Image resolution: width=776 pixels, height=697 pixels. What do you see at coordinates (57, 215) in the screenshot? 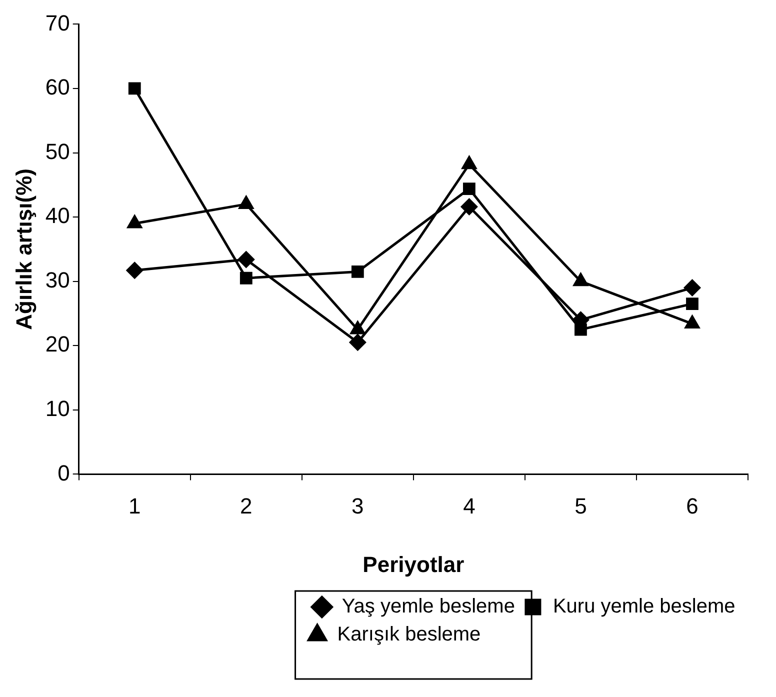
I see `y-tick-label: 40` at bounding box center [57, 215].